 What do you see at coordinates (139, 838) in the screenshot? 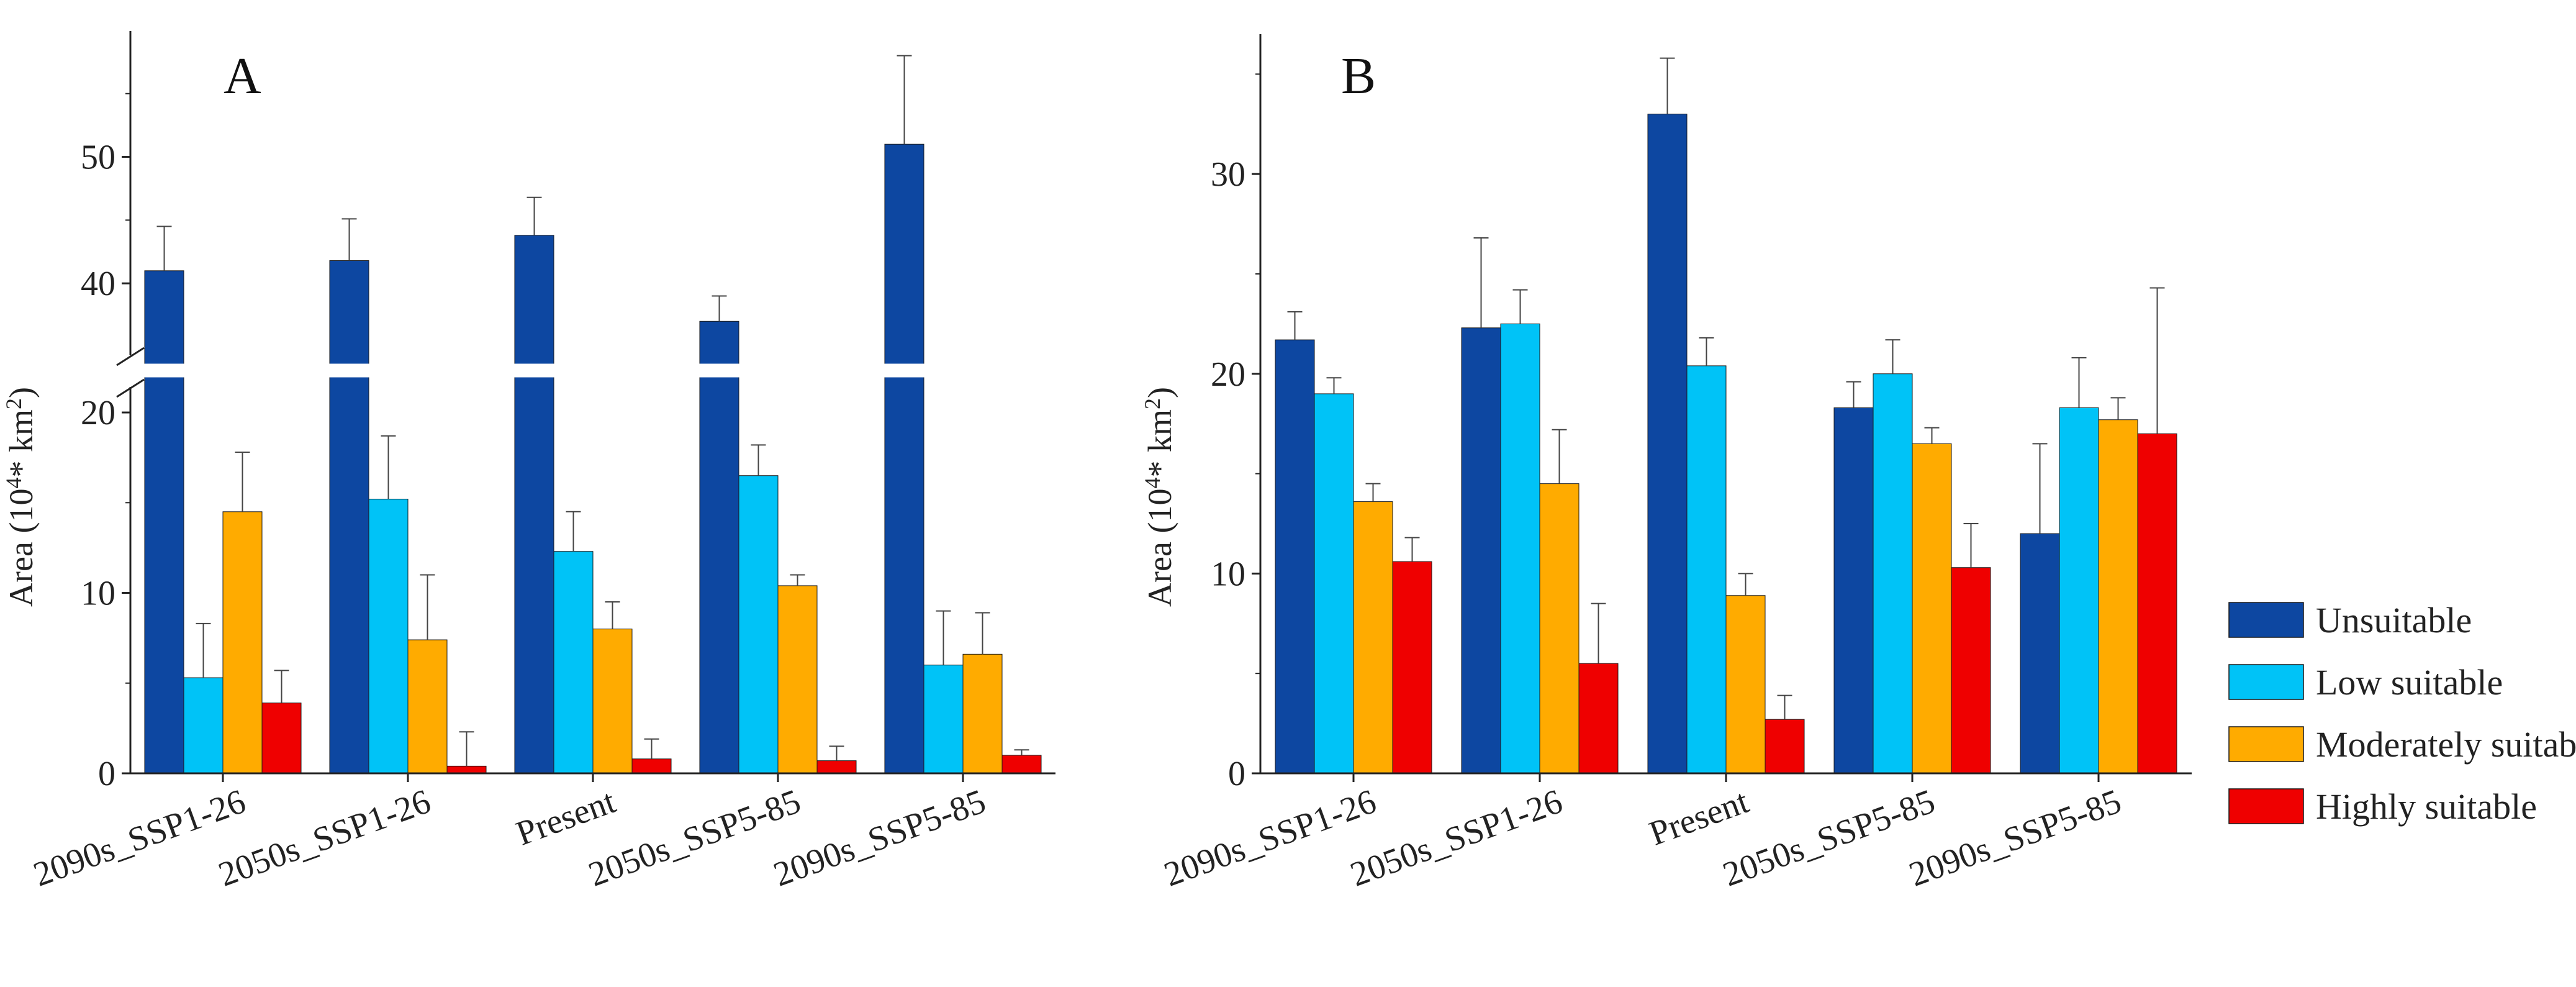
I see `panel-a-category-label: 2090s_SSP1-26` at bounding box center [139, 838].